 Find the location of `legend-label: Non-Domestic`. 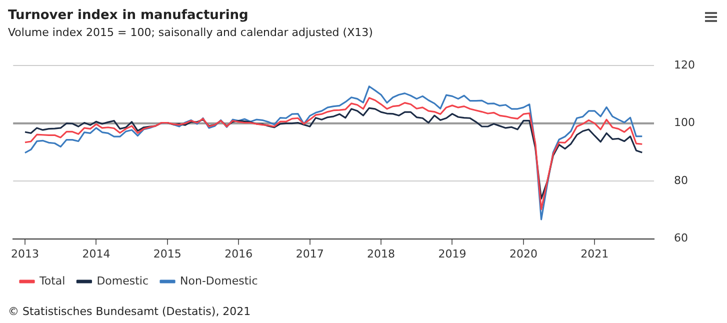

legend-label: Non-Domestic is located at coordinates (219, 281).